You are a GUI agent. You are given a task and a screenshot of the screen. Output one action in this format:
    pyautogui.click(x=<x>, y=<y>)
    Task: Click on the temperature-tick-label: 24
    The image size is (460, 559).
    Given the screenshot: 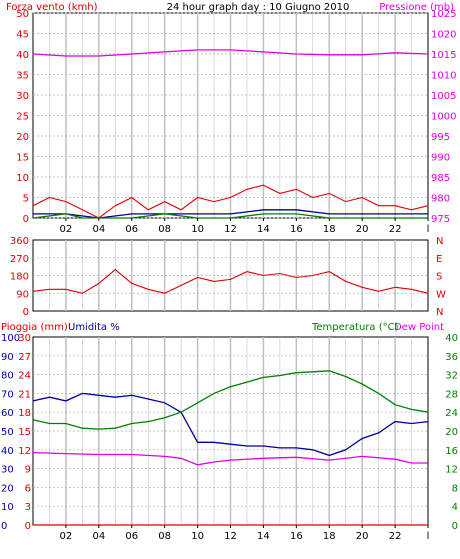 What is the action you would take?
    pyautogui.click(x=451, y=413)
    